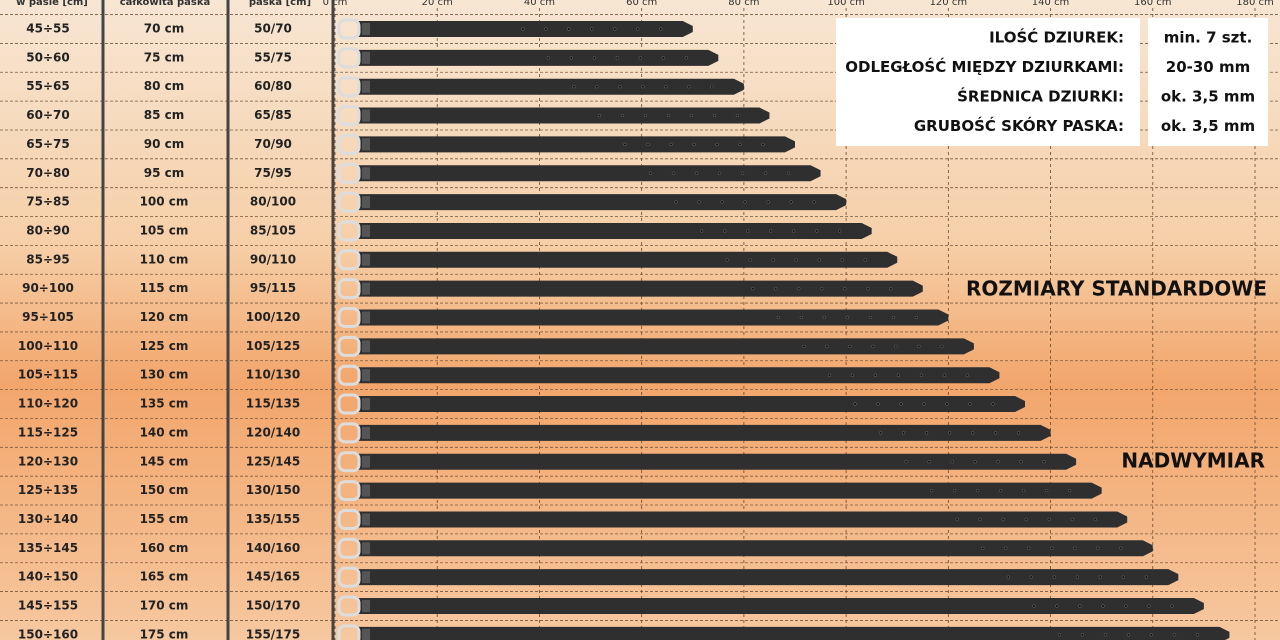 This screenshot has width=1280, height=640. What do you see at coordinates (48, 288) in the screenshot?
I see `waist-size: 90÷100` at bounding box center [48, 288].